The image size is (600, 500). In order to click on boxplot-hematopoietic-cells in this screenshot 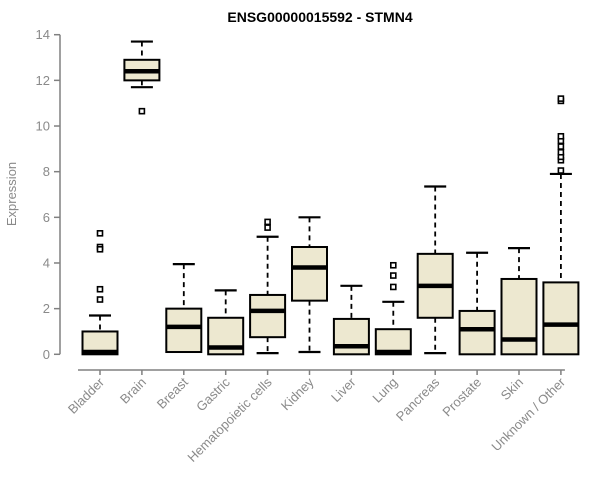, I will do `click(268, 286)`.